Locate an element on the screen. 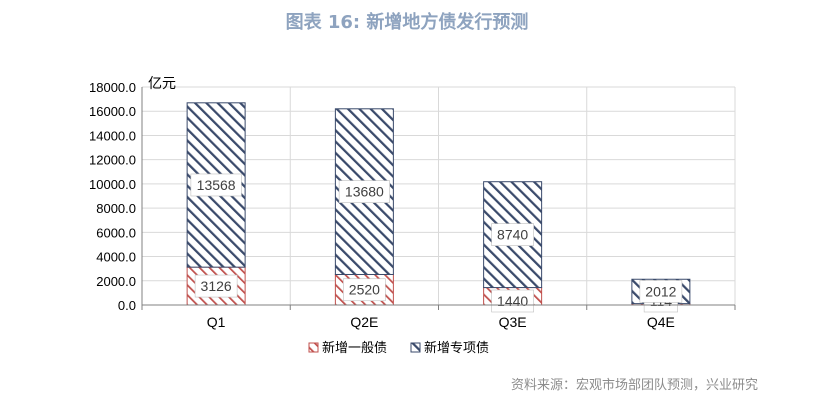 Image resolution: width=814 pixels, height=409 pixels. y-tick-label: 0.0 is located at coordinates (127, 305).